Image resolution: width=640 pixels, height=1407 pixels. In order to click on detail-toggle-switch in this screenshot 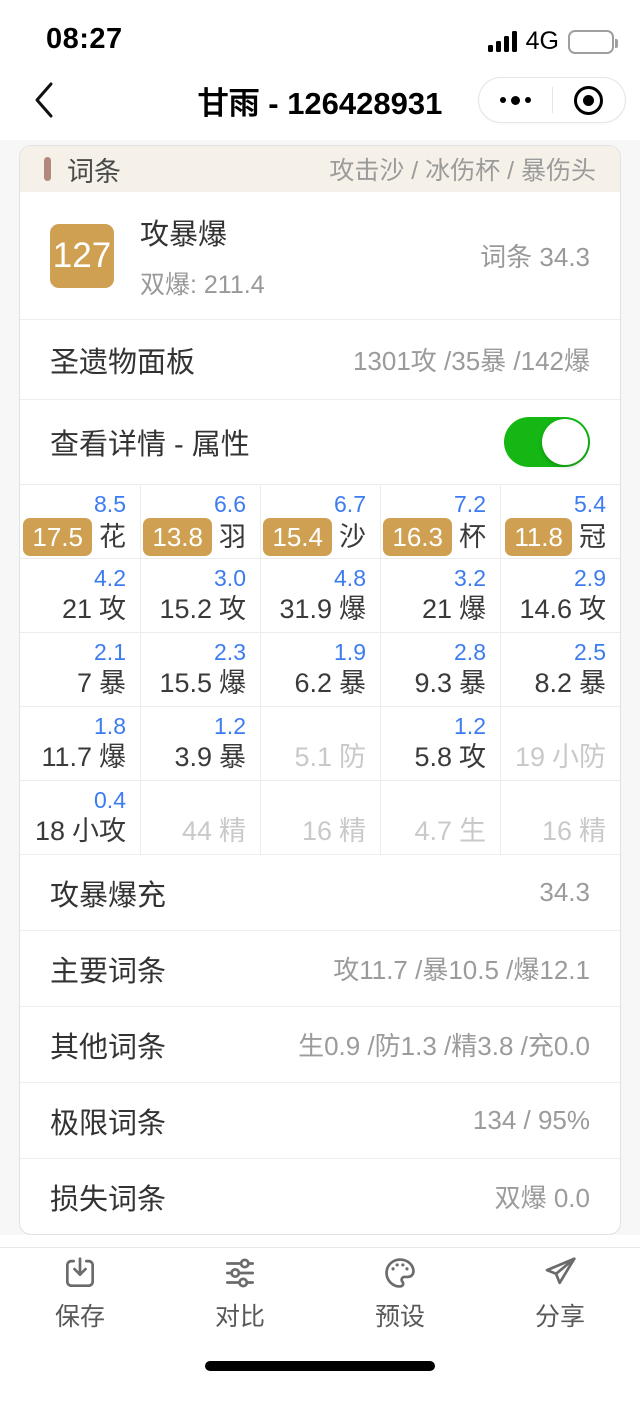, I will do `click(547, 442)`.